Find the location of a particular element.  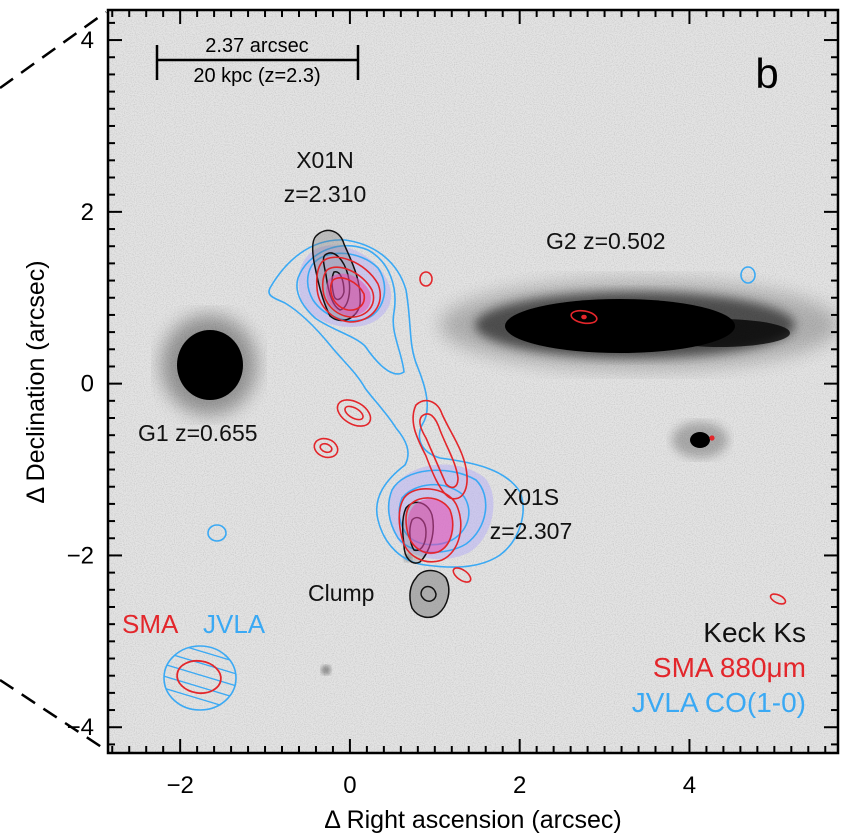

dashed-line-bottom is located at coordinates (53, 715).